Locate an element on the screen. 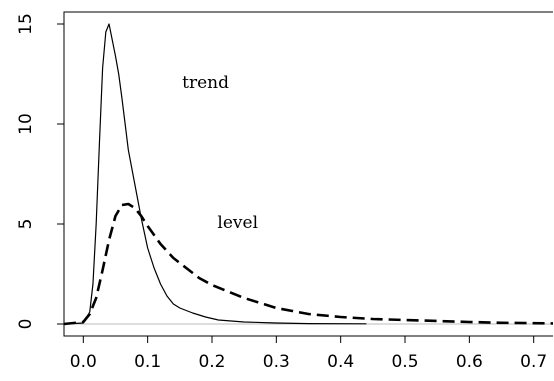 Image resolution: width=554 pixels, height=381 pixels. annotations: trend level is located at coordinates (220, 153).